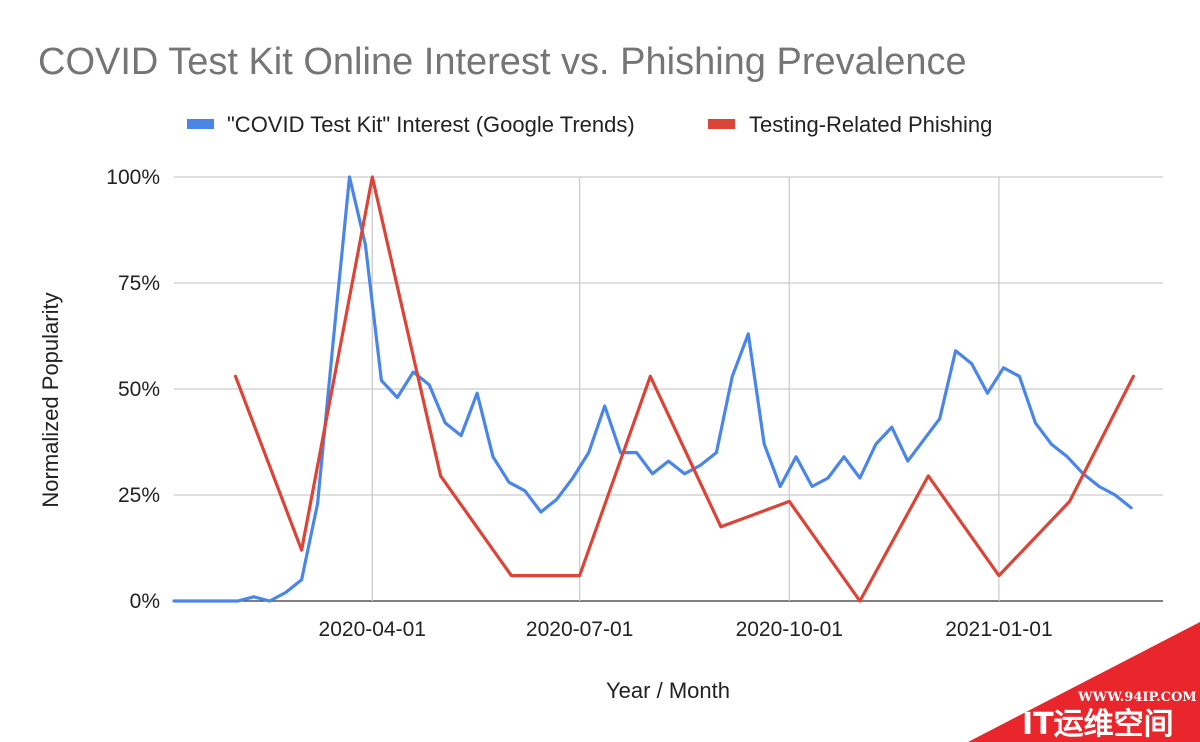 The height and width of the screenshot is (742, 1200). Describe the element at coordinates (372, 629) in the screenshot. I see `x-tick-label: 2020-04-01` at that location.